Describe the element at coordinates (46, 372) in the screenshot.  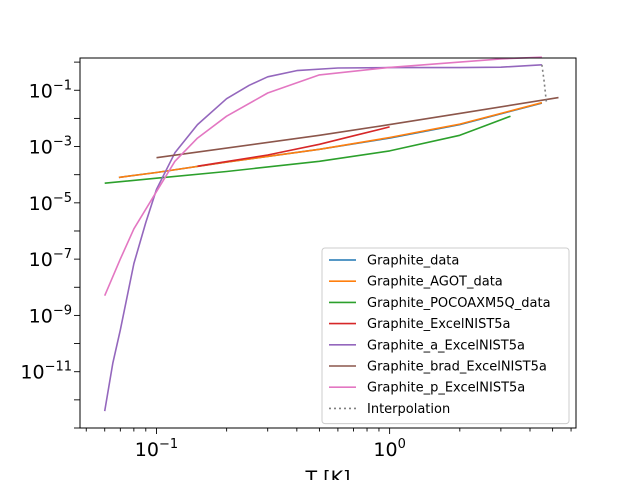
I see `y-tick-label-0: 10⁻¹¹` at that location.